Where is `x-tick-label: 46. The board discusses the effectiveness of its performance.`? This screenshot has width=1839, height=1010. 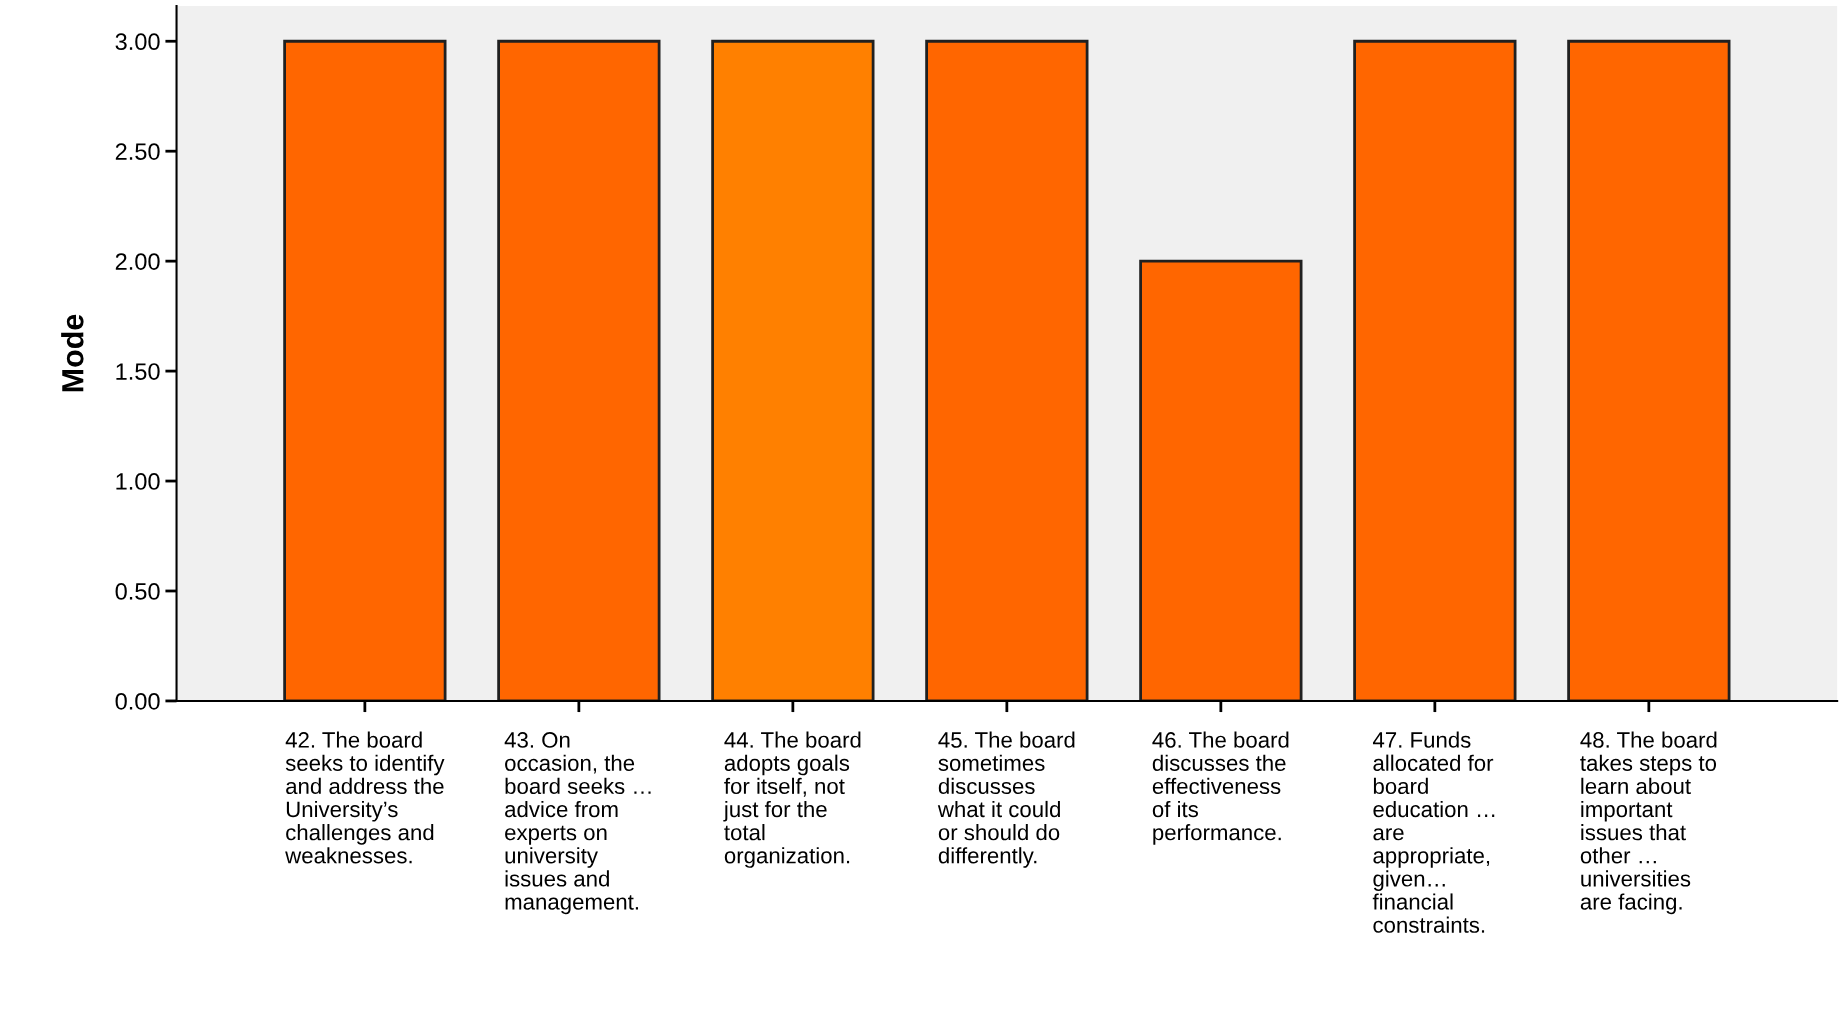 x-tick-label: 46. The board discusses the effectiveness of its performance. is located at coordinates (1220, 788).